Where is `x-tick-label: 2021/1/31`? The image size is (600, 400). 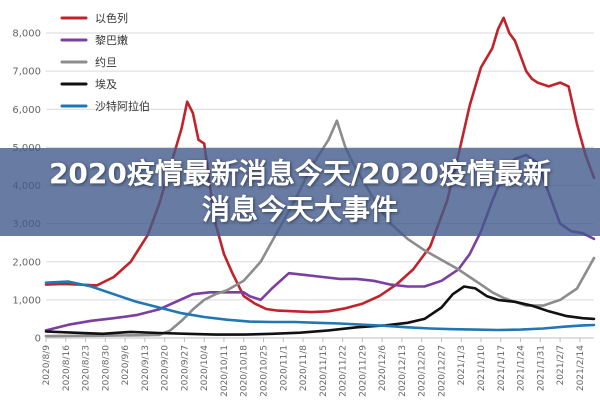
x-tick-label: 2021/1/31 is located at coordinates (541, 368).